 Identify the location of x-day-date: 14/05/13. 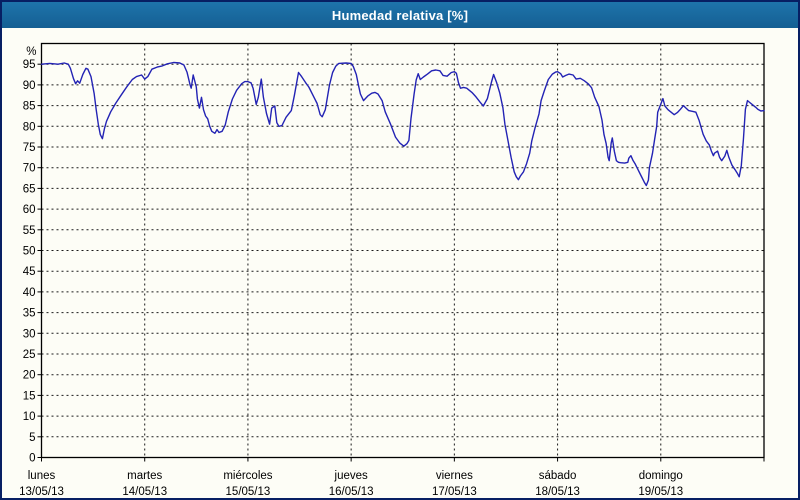
(144, 492).